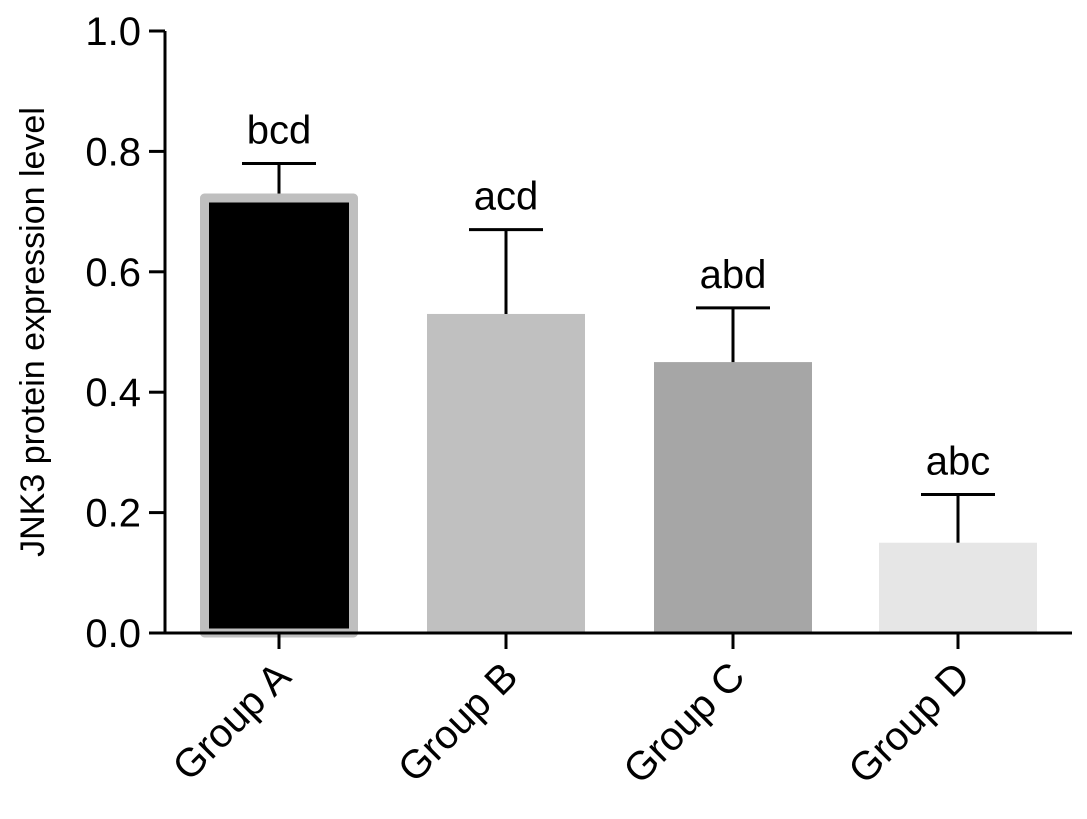 The height and width of the screenshot is (819, 1087). I want to click on x-tick-label: Group A, so click(231, 721).